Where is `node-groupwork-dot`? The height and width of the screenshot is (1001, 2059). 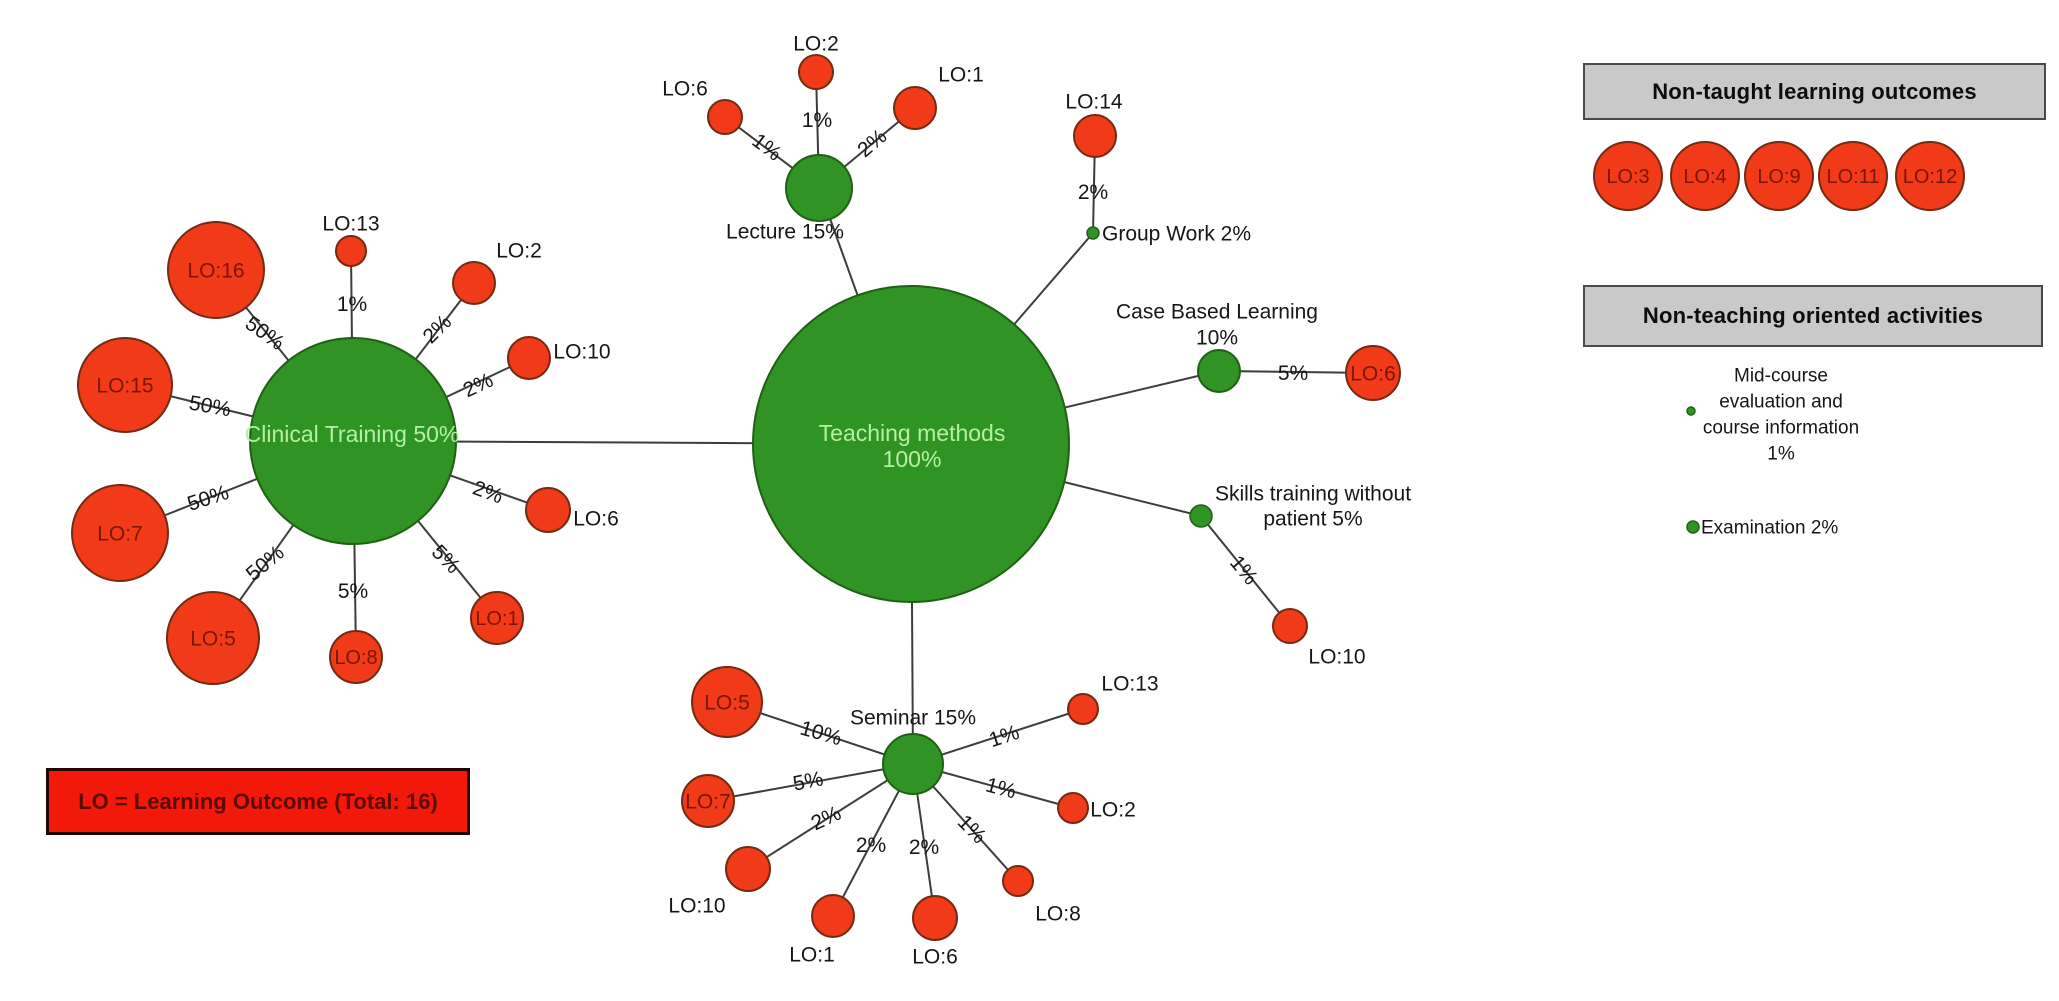
node-groupwork-dot is located at coordinates (1093, 233).